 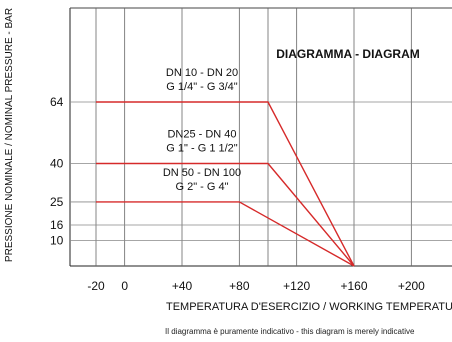 What do you see at coordinates (202, 73) in the screenshot?
I see `series-label-dn: DN 10 - DN 20` at bounding box center [202, 73].